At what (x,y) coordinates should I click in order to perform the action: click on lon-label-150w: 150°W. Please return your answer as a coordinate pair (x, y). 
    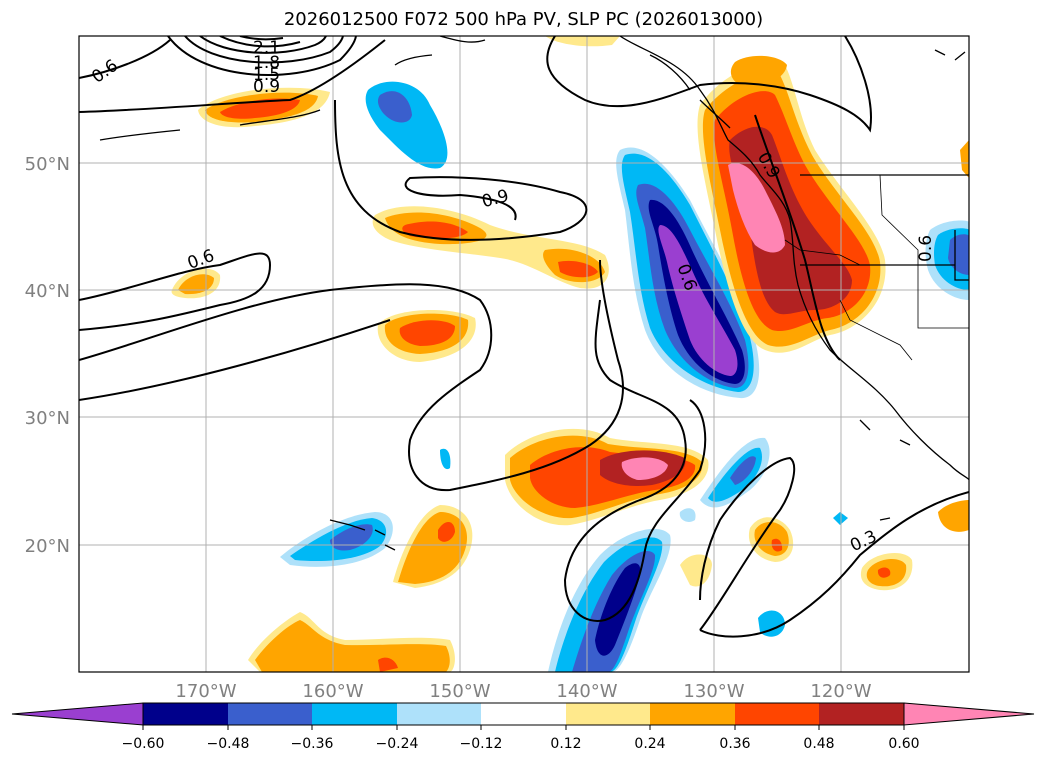
    Looking at the image, I should click on (459, 691).